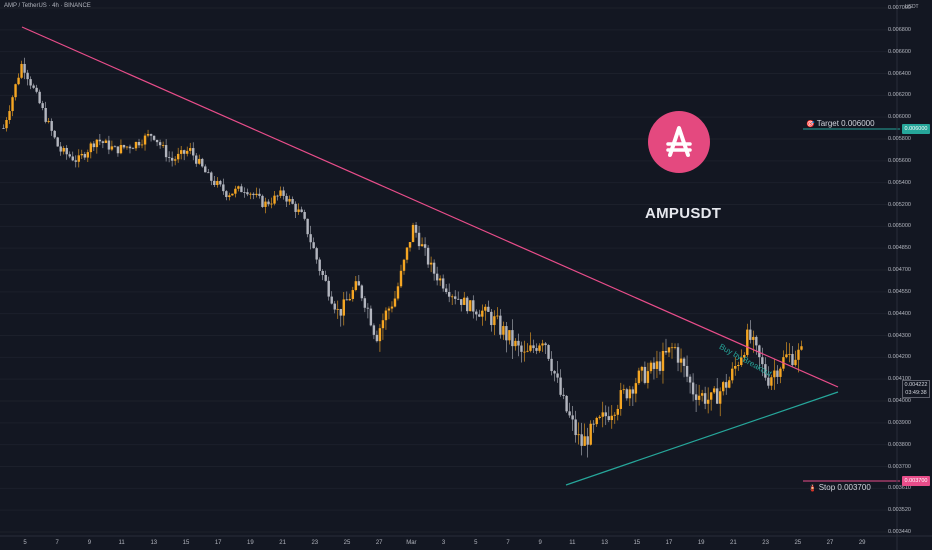  Describe the element at coordinates (683, 213) in the screenshot. I see `ticker-title: AMPUSDT` at that location.